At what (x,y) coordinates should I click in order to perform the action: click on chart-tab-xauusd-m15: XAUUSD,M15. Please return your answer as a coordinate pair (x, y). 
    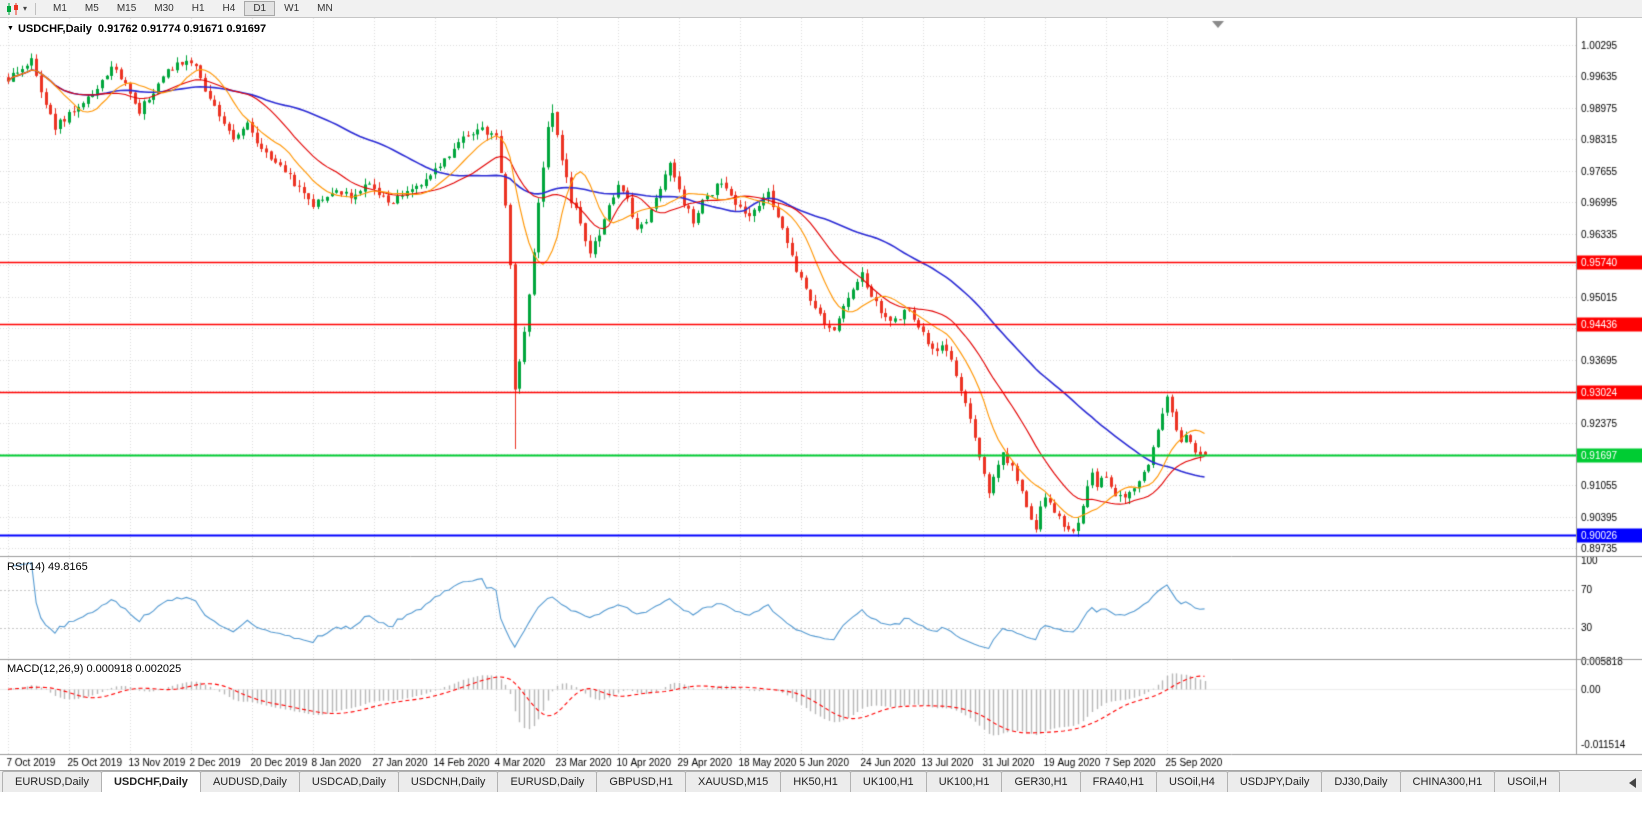
    Looking at the image, I should click on (733, 781).